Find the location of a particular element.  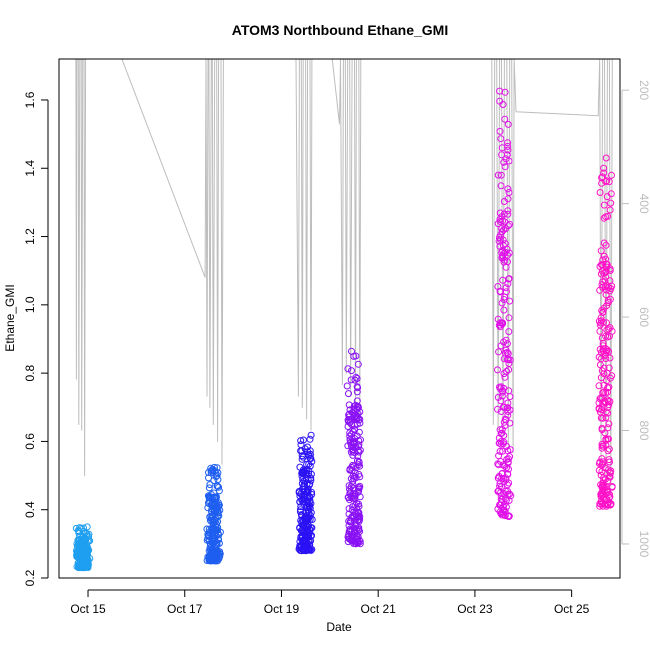

x-tick-label: Oct 21 is located at coordinates (379, 609).